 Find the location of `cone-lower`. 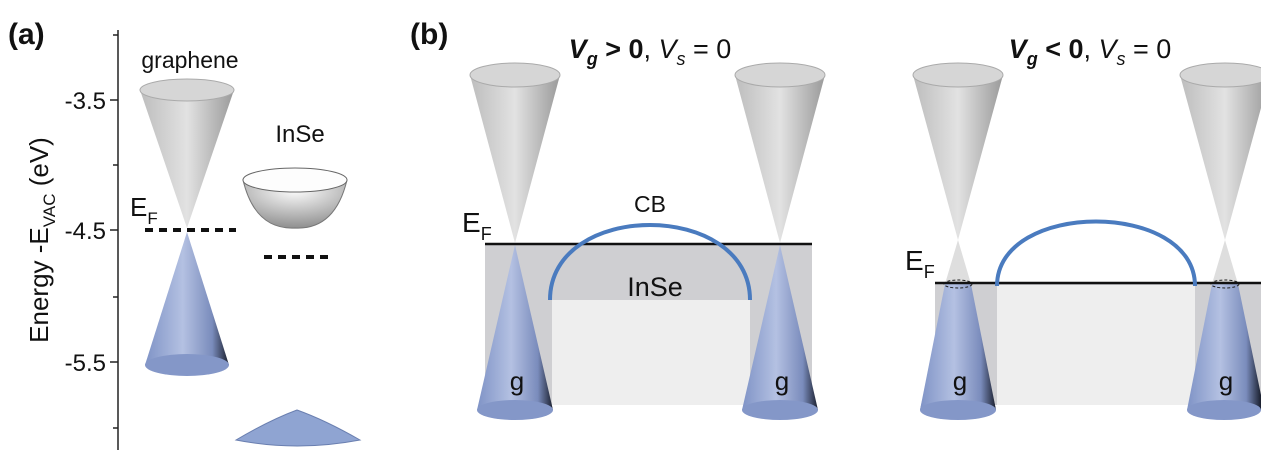

cone-lower is located at coordinates (187, 298).